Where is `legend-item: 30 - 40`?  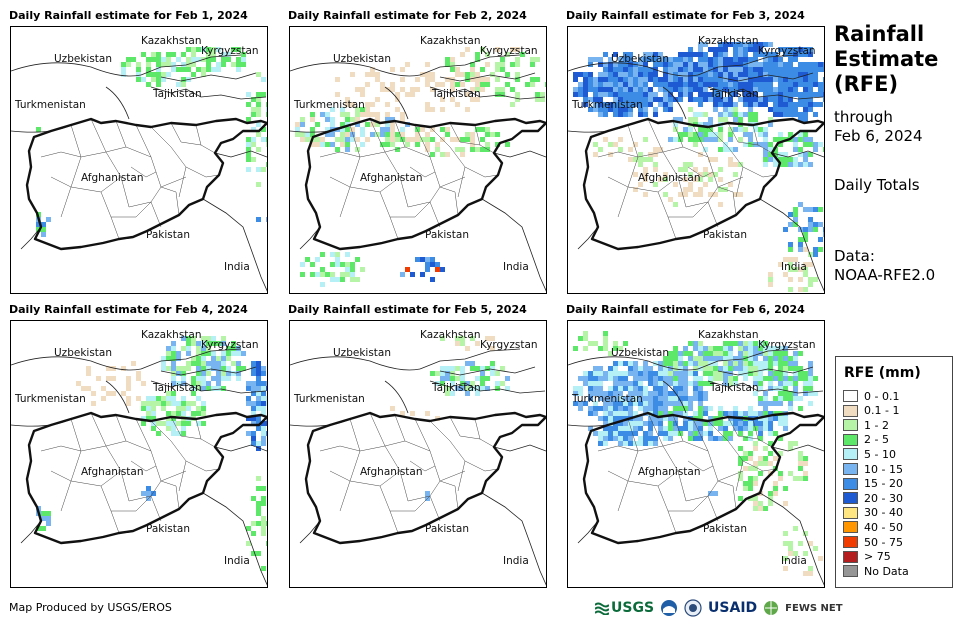
legend-item: 30 - 40 is located at coordinates (873, 513).